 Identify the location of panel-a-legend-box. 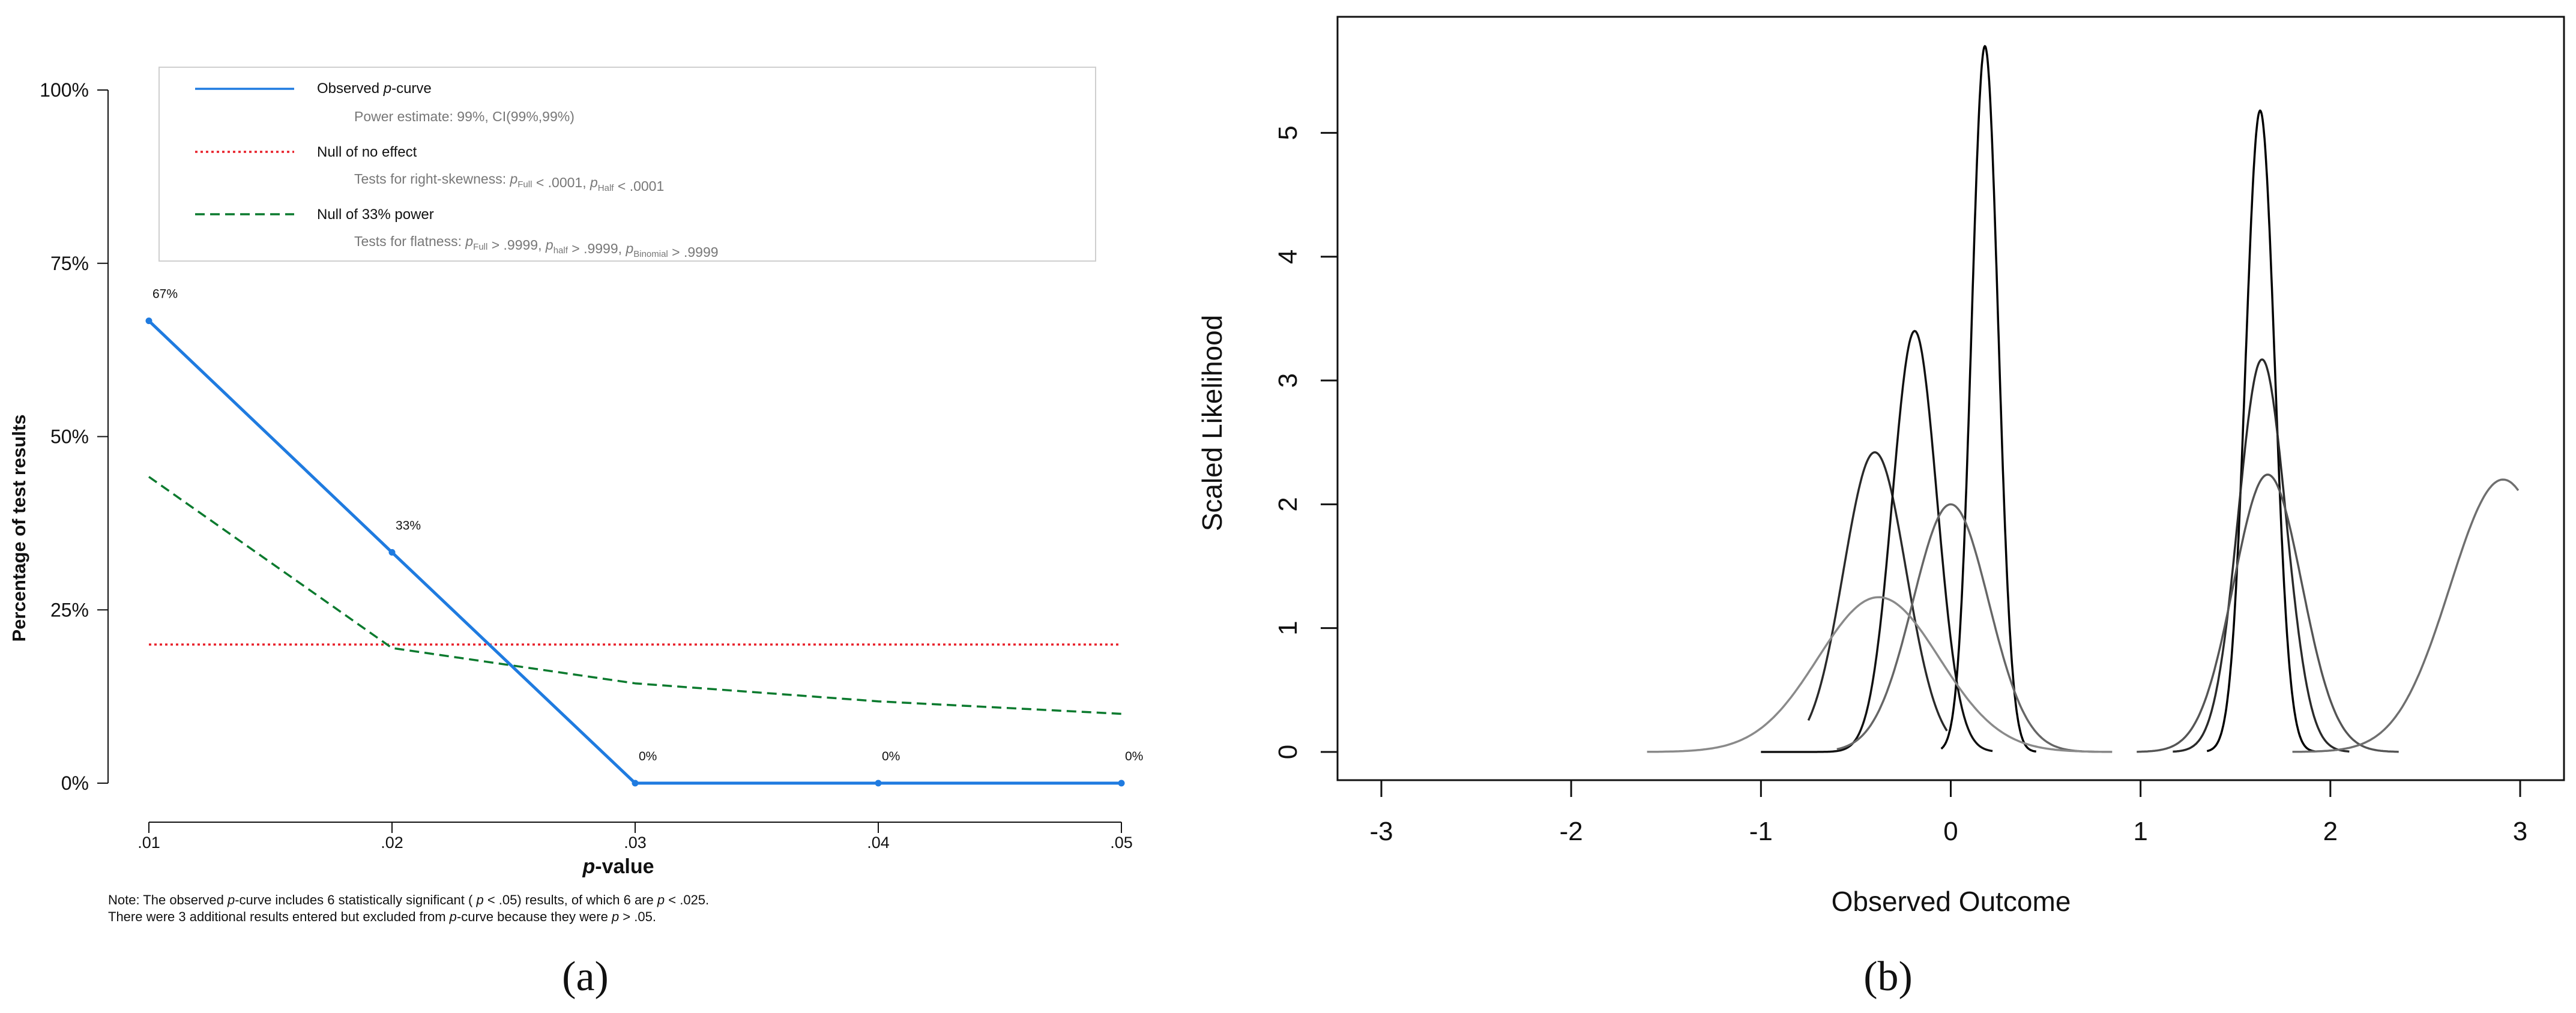
(627, 164).